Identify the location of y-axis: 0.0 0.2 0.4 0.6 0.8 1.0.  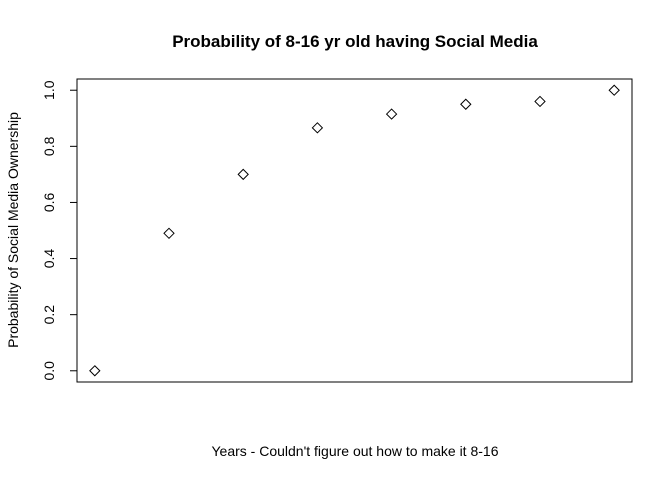
(59, 230).